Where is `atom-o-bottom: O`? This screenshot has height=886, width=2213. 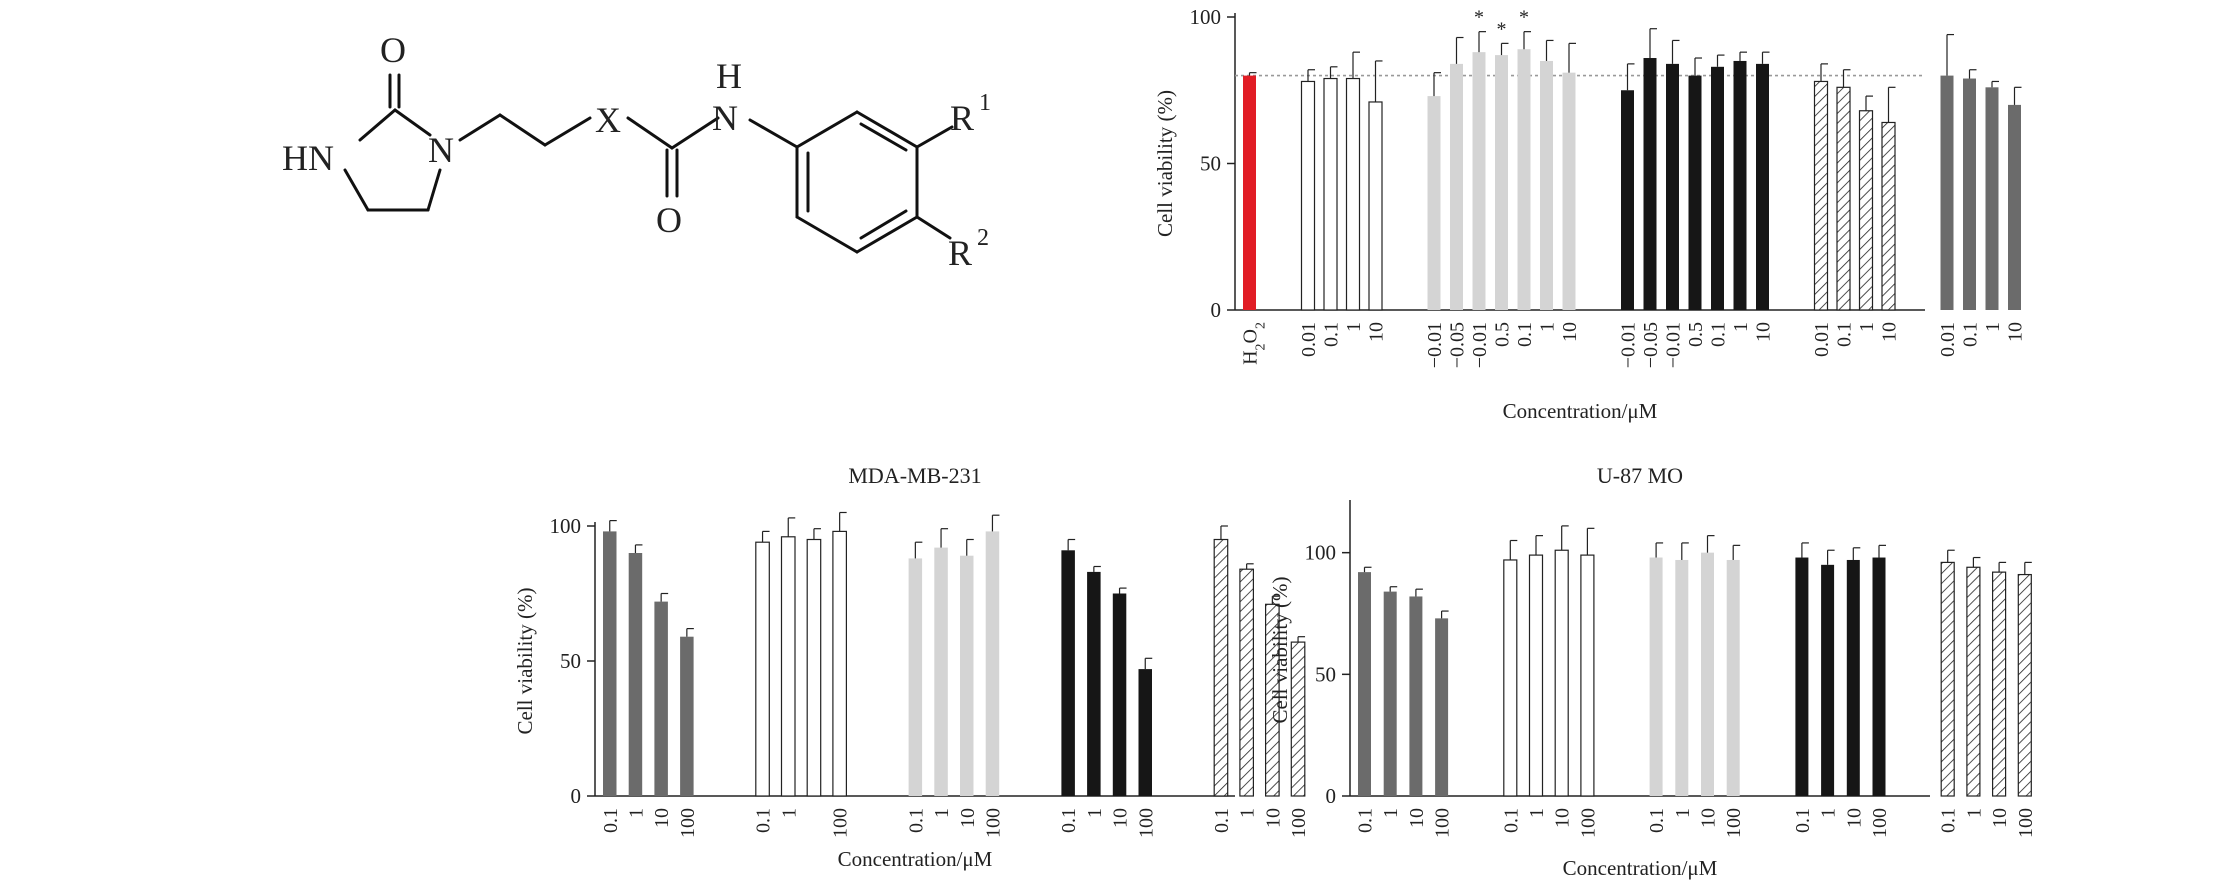 atom-o-bottom: O is located at coordinates (669, 220).